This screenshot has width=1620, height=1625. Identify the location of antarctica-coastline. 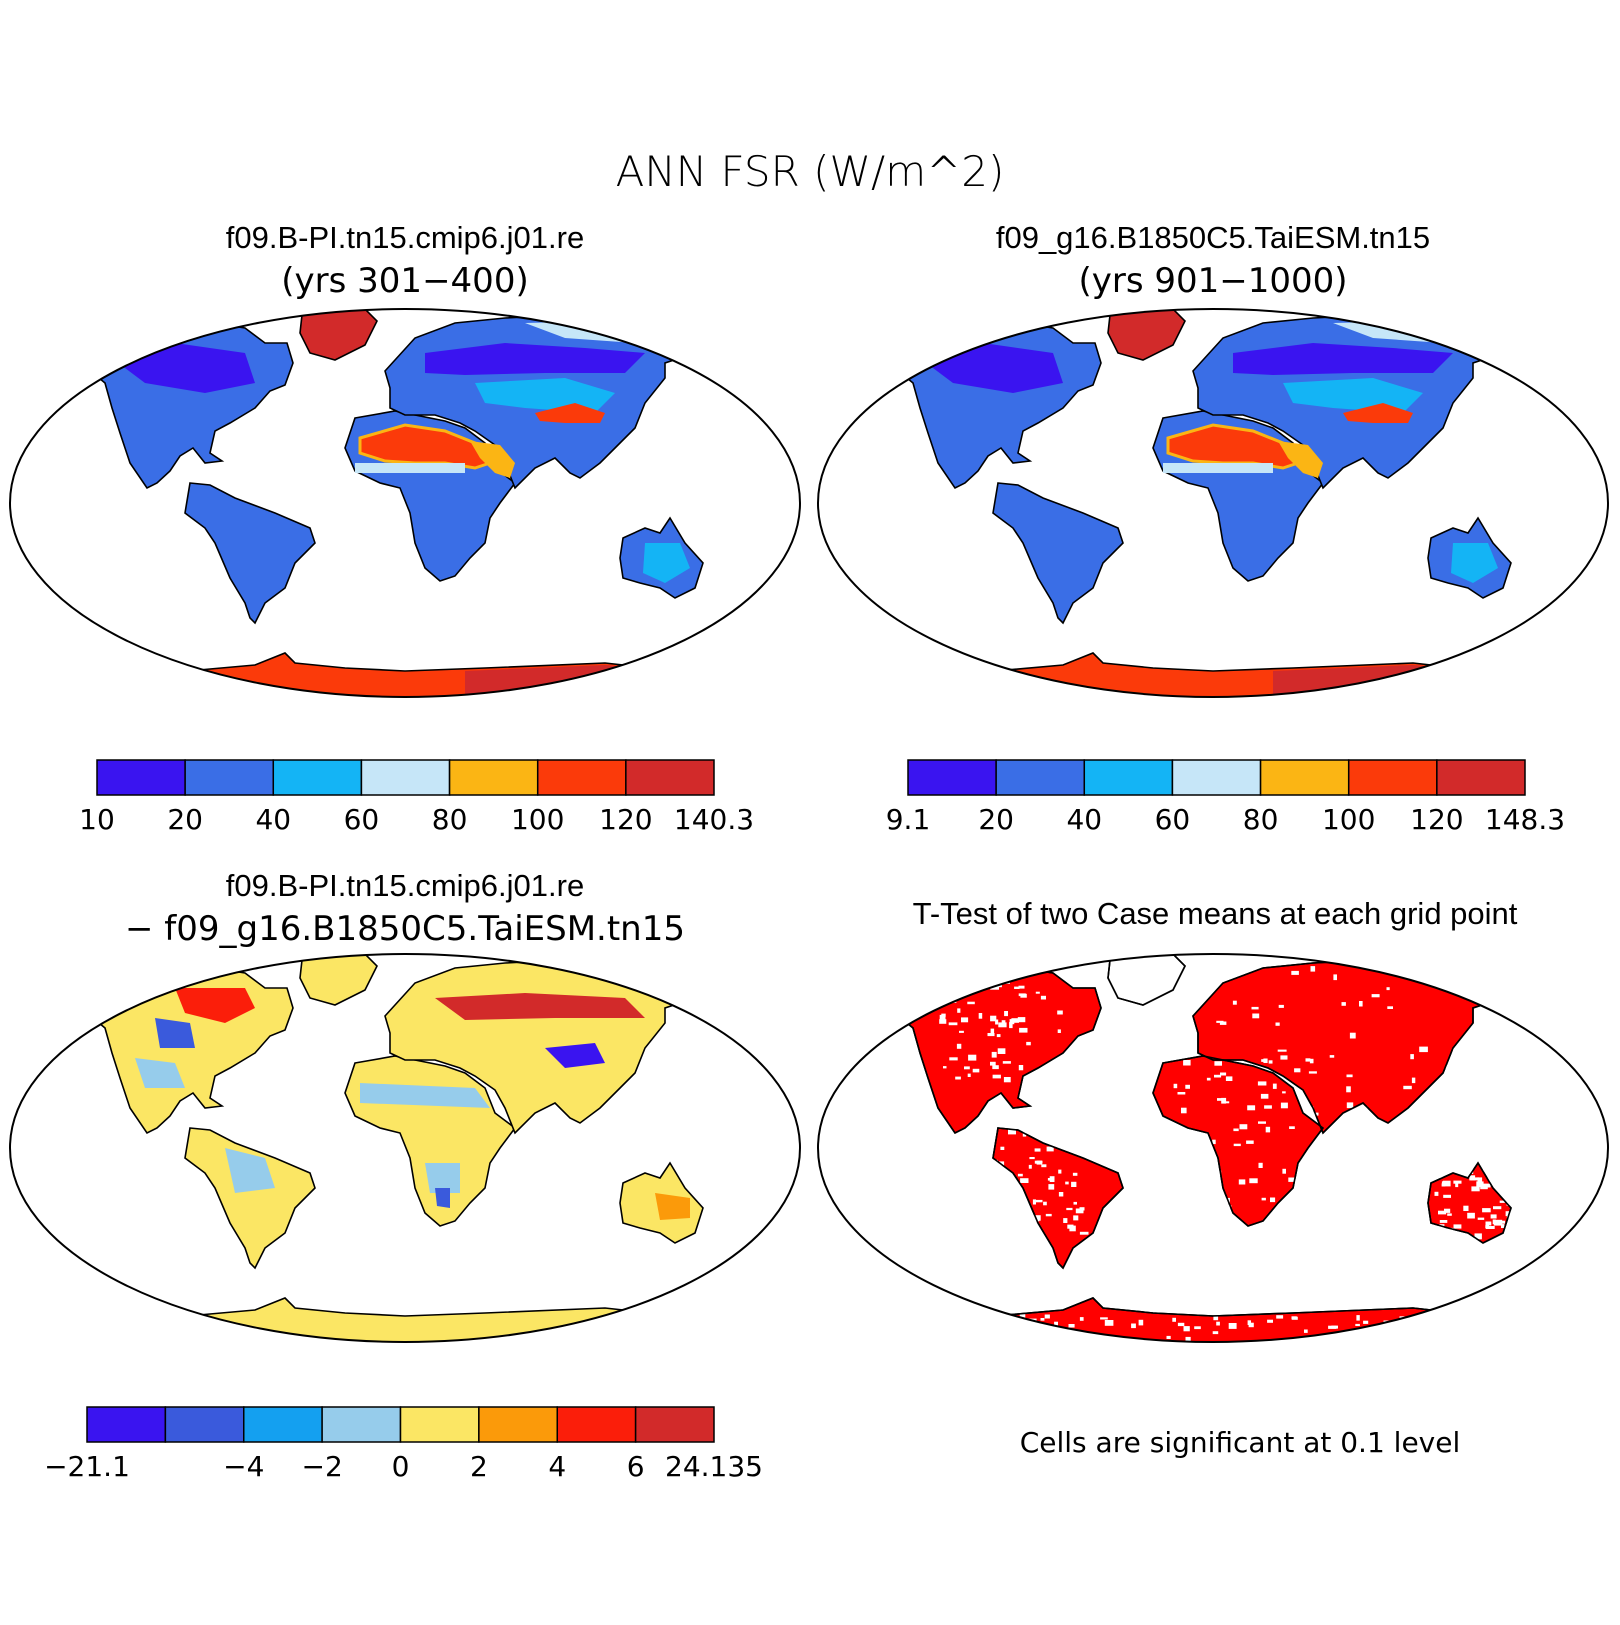
(1243, 1319).